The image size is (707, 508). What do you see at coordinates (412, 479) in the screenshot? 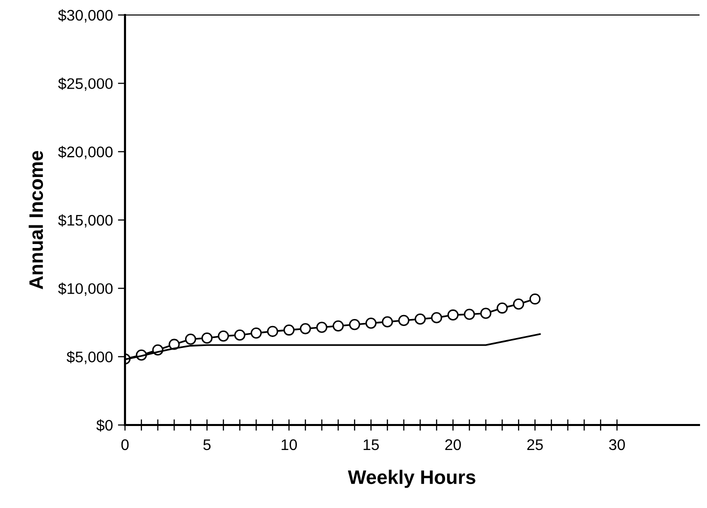
I see `x-axis-title: Weekly Hours` at bounding box center [412, 479].